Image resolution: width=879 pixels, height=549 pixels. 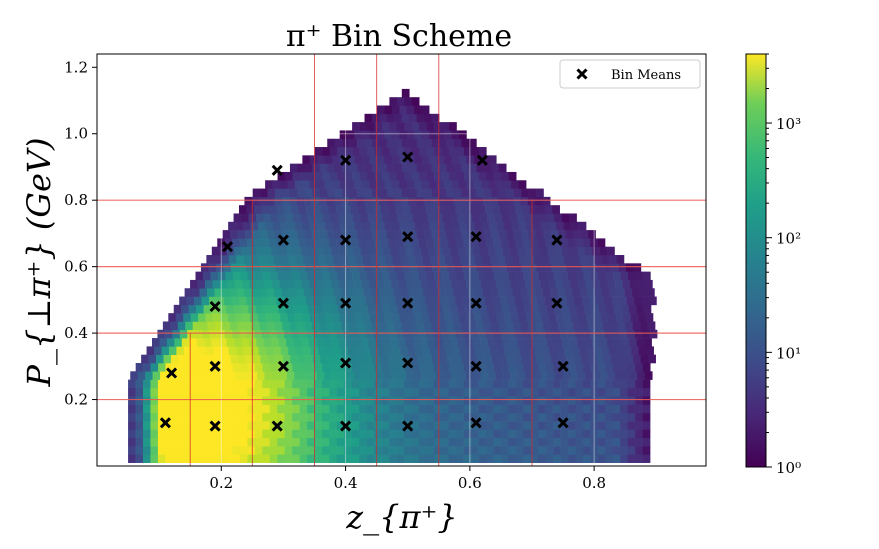 What do you see at coordinates (80, 233) in the screenshot?
I see `y-axis-ticks: 0.20.40.60.81.01.2` at bounding box center [80, 233].